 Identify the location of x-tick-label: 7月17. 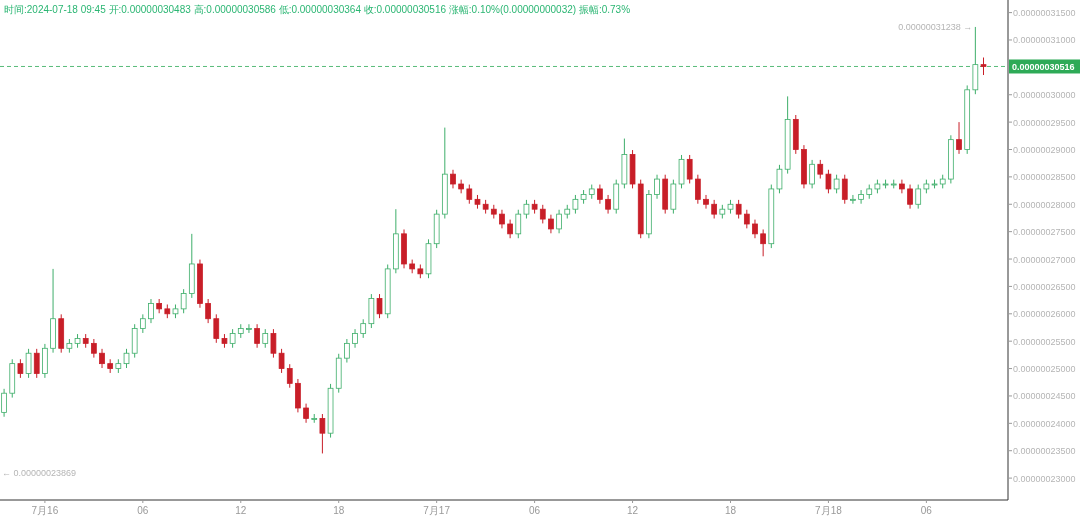
(437, 510).